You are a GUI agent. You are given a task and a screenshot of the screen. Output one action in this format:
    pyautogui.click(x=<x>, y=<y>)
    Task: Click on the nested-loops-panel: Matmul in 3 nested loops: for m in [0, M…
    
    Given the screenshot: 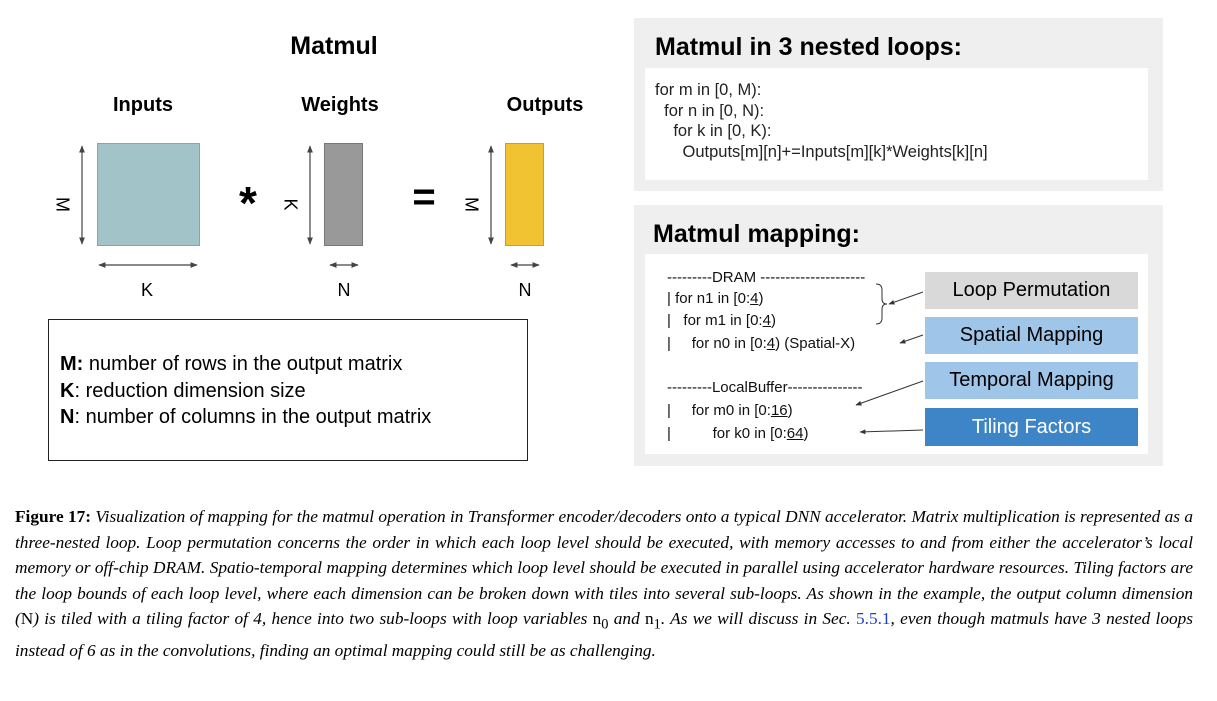 What is the action you would take?
    pyautogui.click(x=898, y=104)
    